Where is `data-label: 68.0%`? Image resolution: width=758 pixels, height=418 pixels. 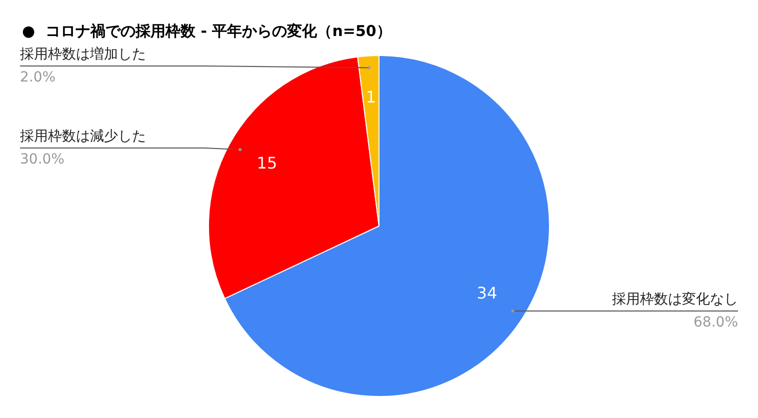
data-label: 68.0% is located at coordinates (716, 322).